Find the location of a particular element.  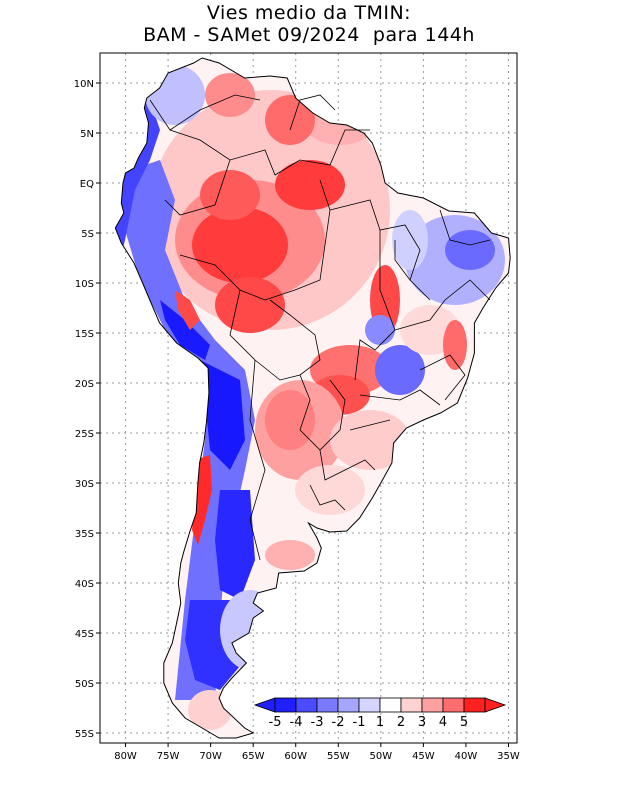

lon-tick-label: 60W is located at coordinates (295, 756).